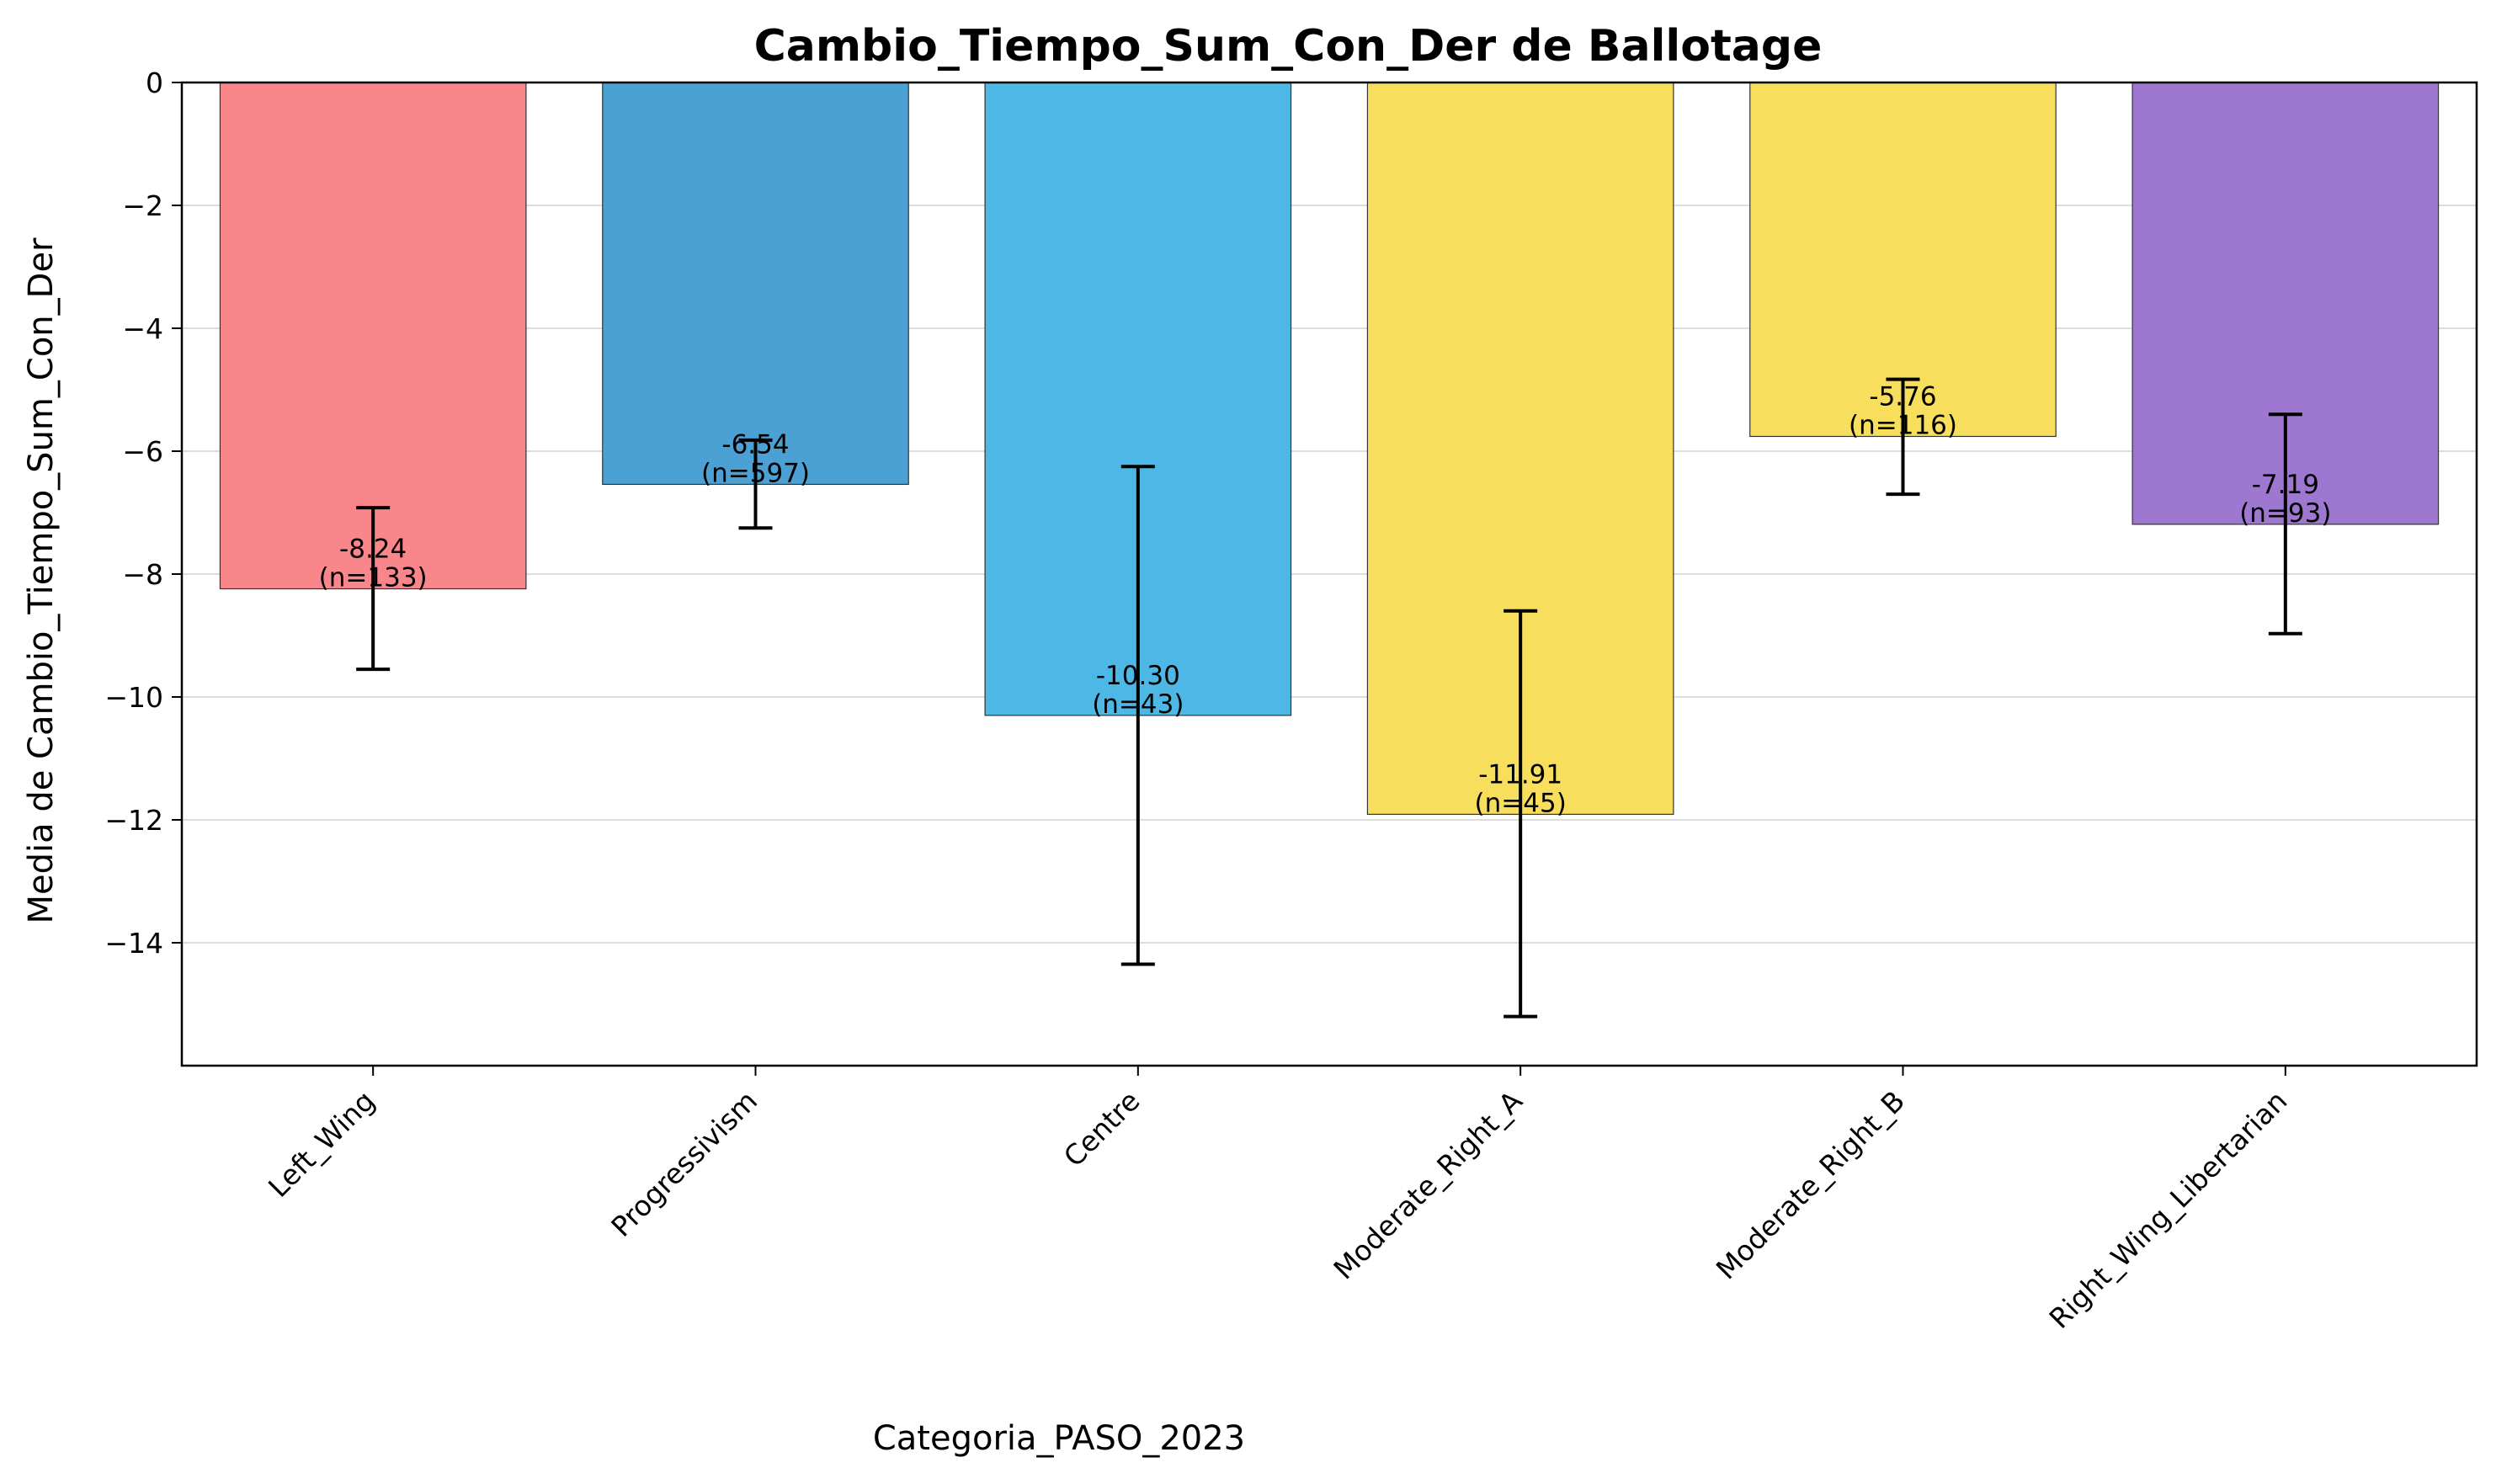  What do you see at coordinates (1059, 1438) in the screenshot?
I see `x-axis-label: Categoria_PASO_2023` at bounding box center [1059, 1438].